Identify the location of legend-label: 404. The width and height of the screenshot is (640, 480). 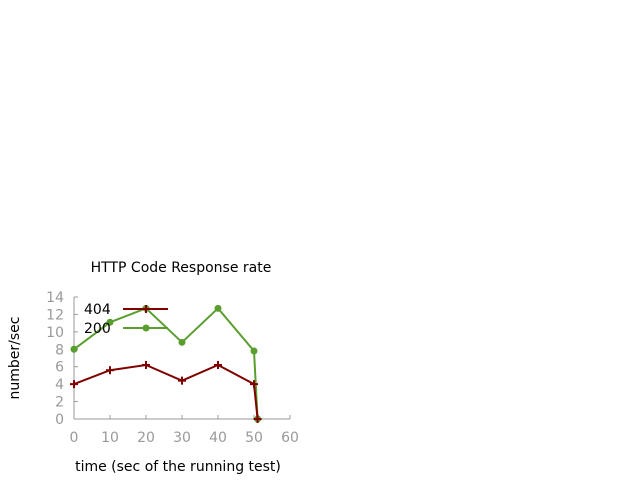
(97, 310).